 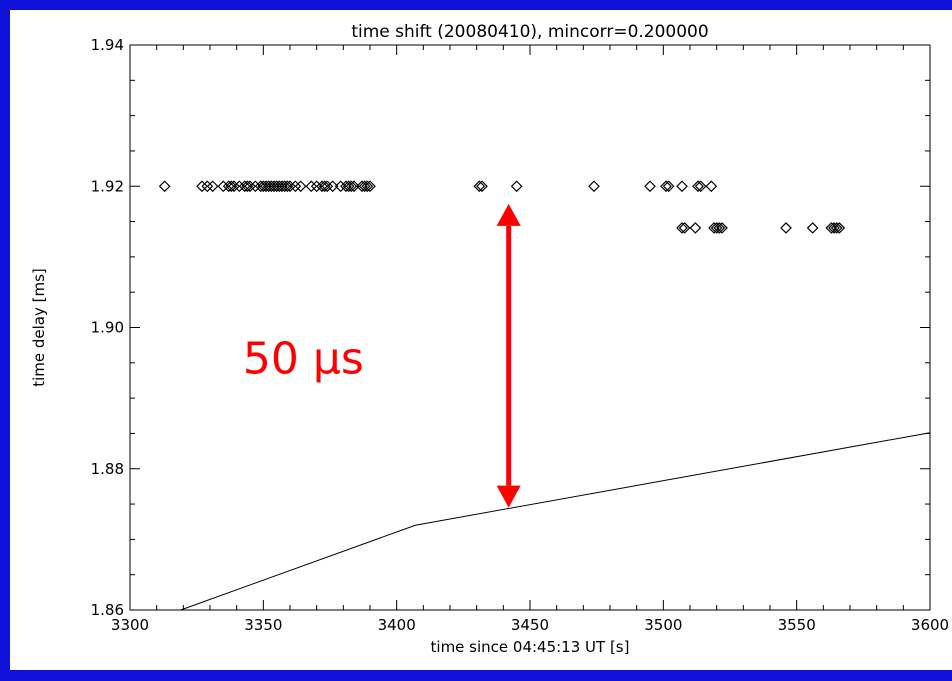 What do you see at coordinates (382, 355) in the screenshot?
I see `annotation-layer: 50 μs` at bounding box center [382, 355].